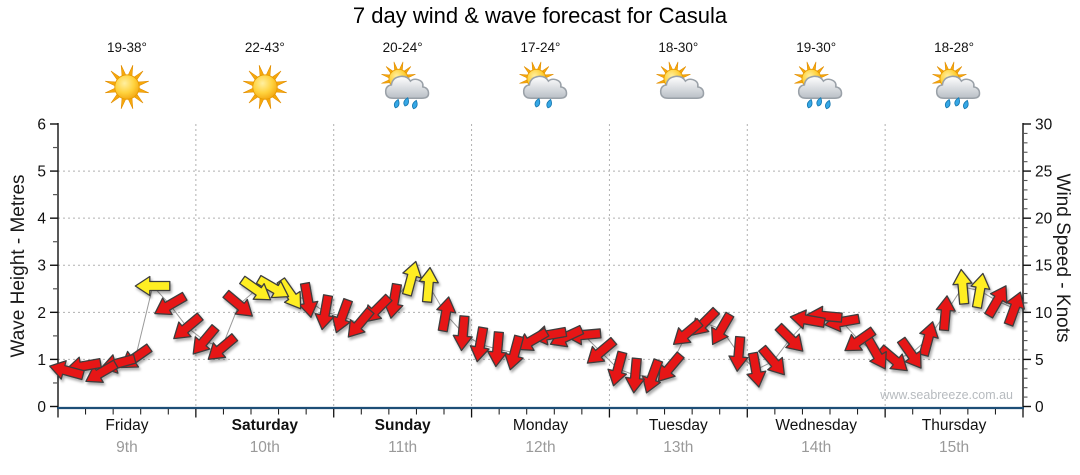  Describe the element at coordinates (954, 425) in the screenshot. I see `day-name: Thursday` at that location.